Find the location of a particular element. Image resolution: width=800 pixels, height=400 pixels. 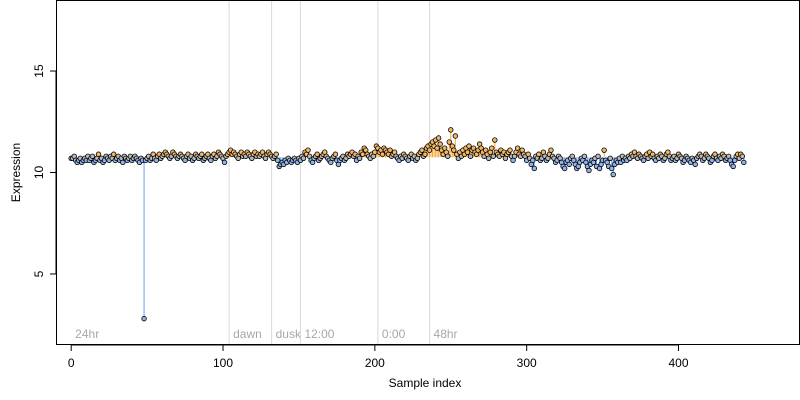

y-tick-label: 5 is located at coordinates (39, 273).